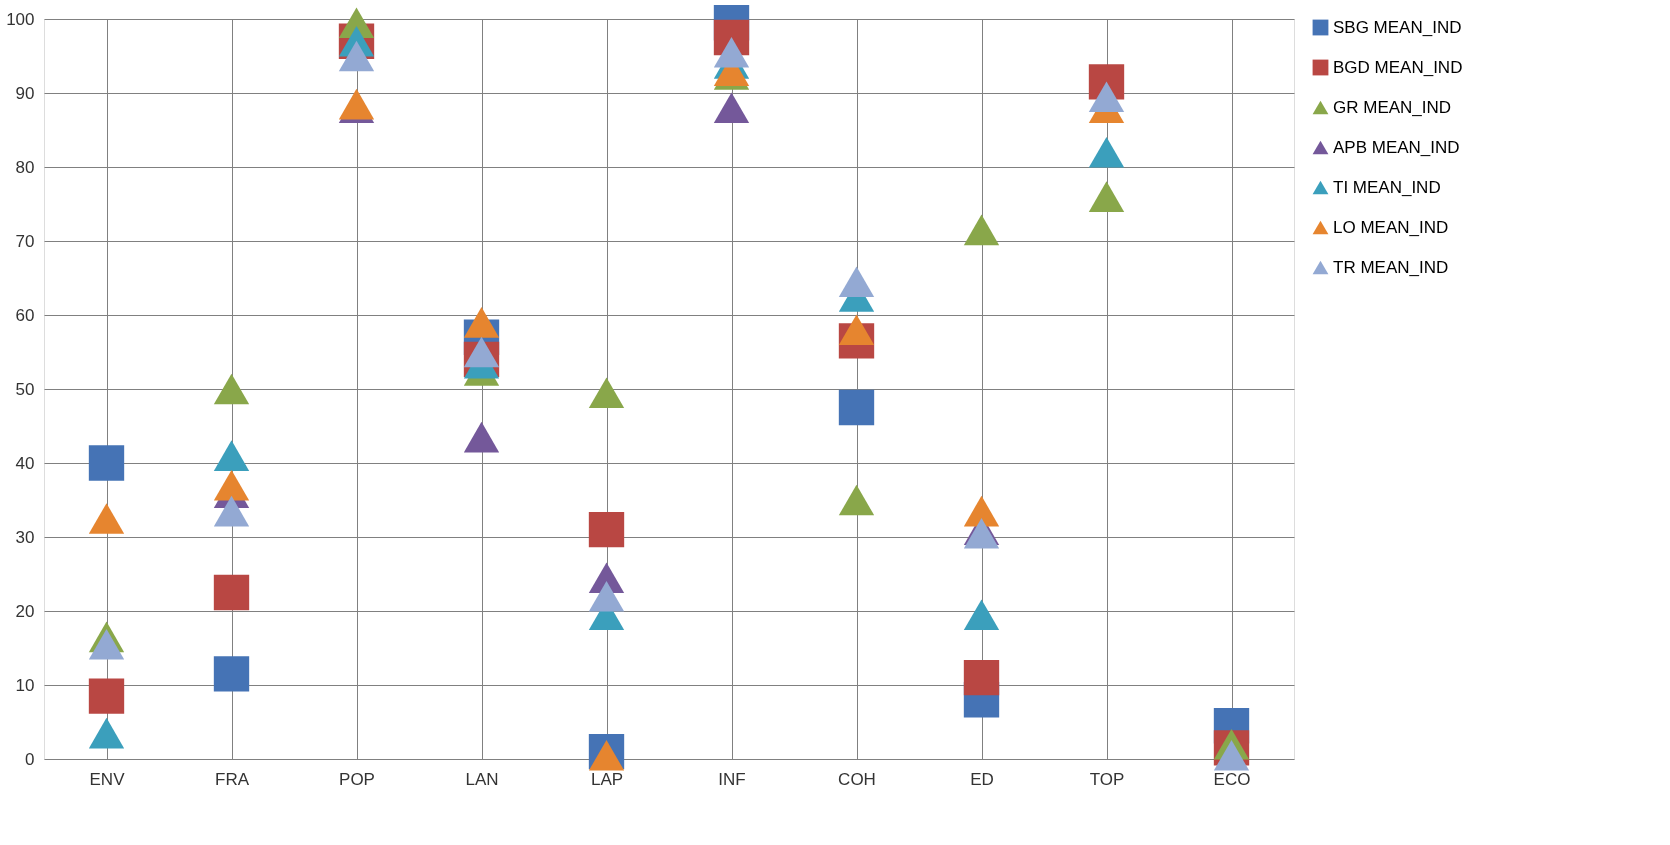 The width and height of the screenshot is (1670, 845). Describe the element at coordinates (25, 685) in the screenshot. I see `y-tick-label: 10` at that location.